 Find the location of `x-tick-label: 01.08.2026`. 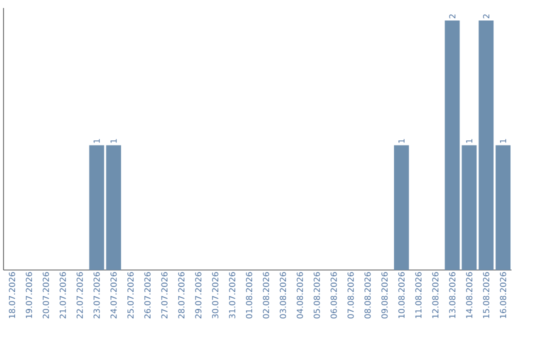

x-tick-label: 01.08.2026 is located at coordinates (249, 295).